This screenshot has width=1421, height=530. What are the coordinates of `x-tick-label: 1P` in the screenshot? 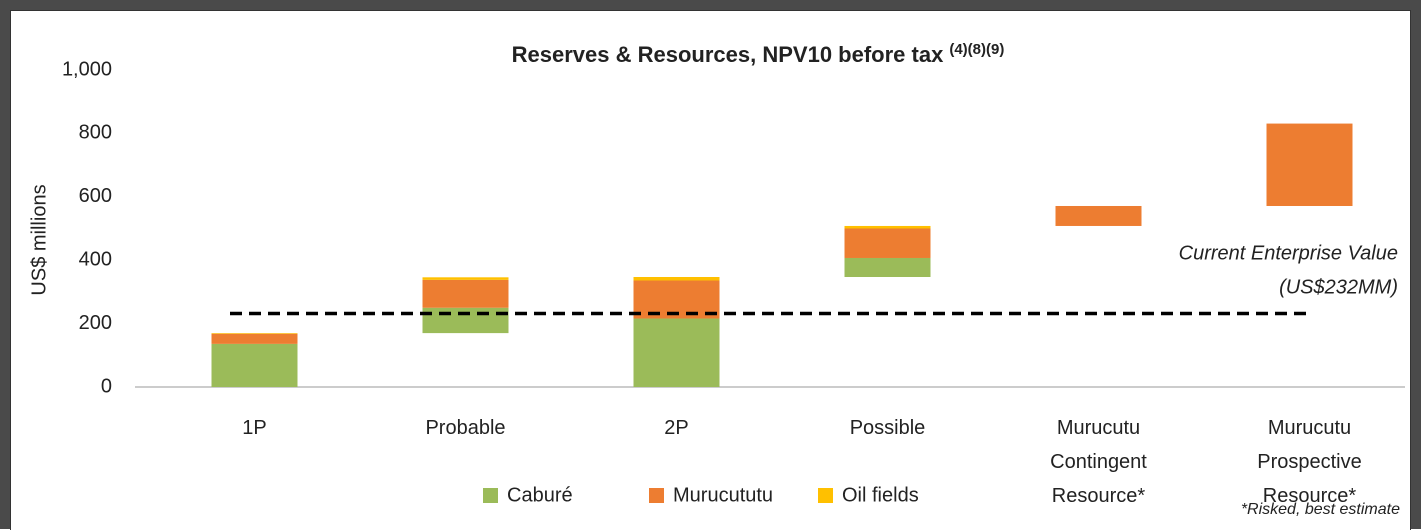 It's located at (254, 428).